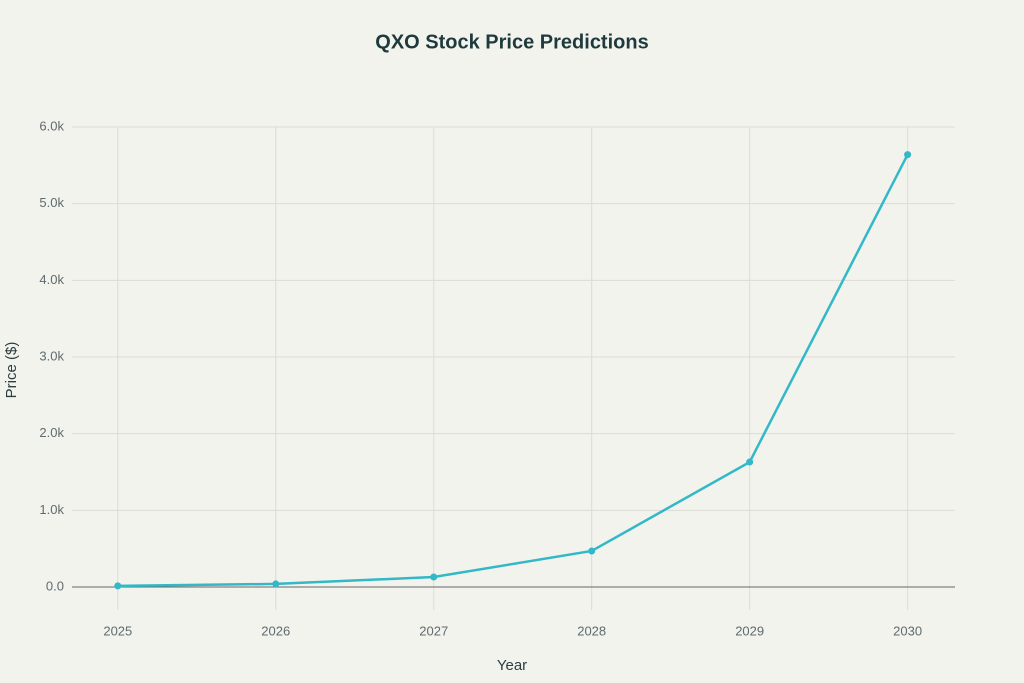 The width and height of the screenshot is (1024, 683). What do you see at coordinates (275, 630) in the screenshot?
I see `x-tick-label: 2026` at bounding box center [275, 630].